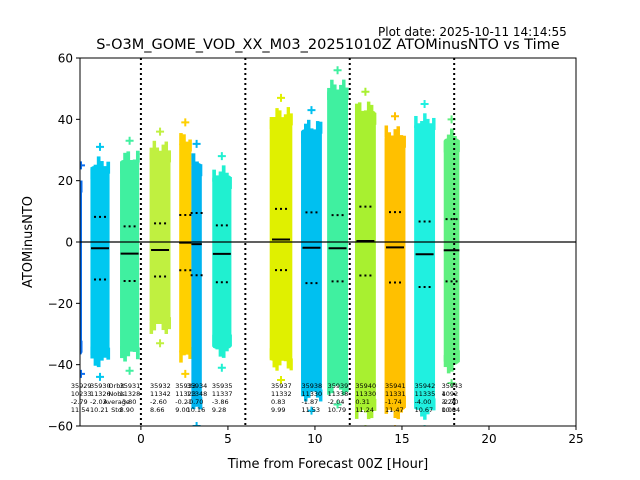 The height and width of the screenshot is (480, 640). What do you see at coordinates (222, 386) in the screenshot?
I see `stat-text: 35935` at bounding box center [222, 386].